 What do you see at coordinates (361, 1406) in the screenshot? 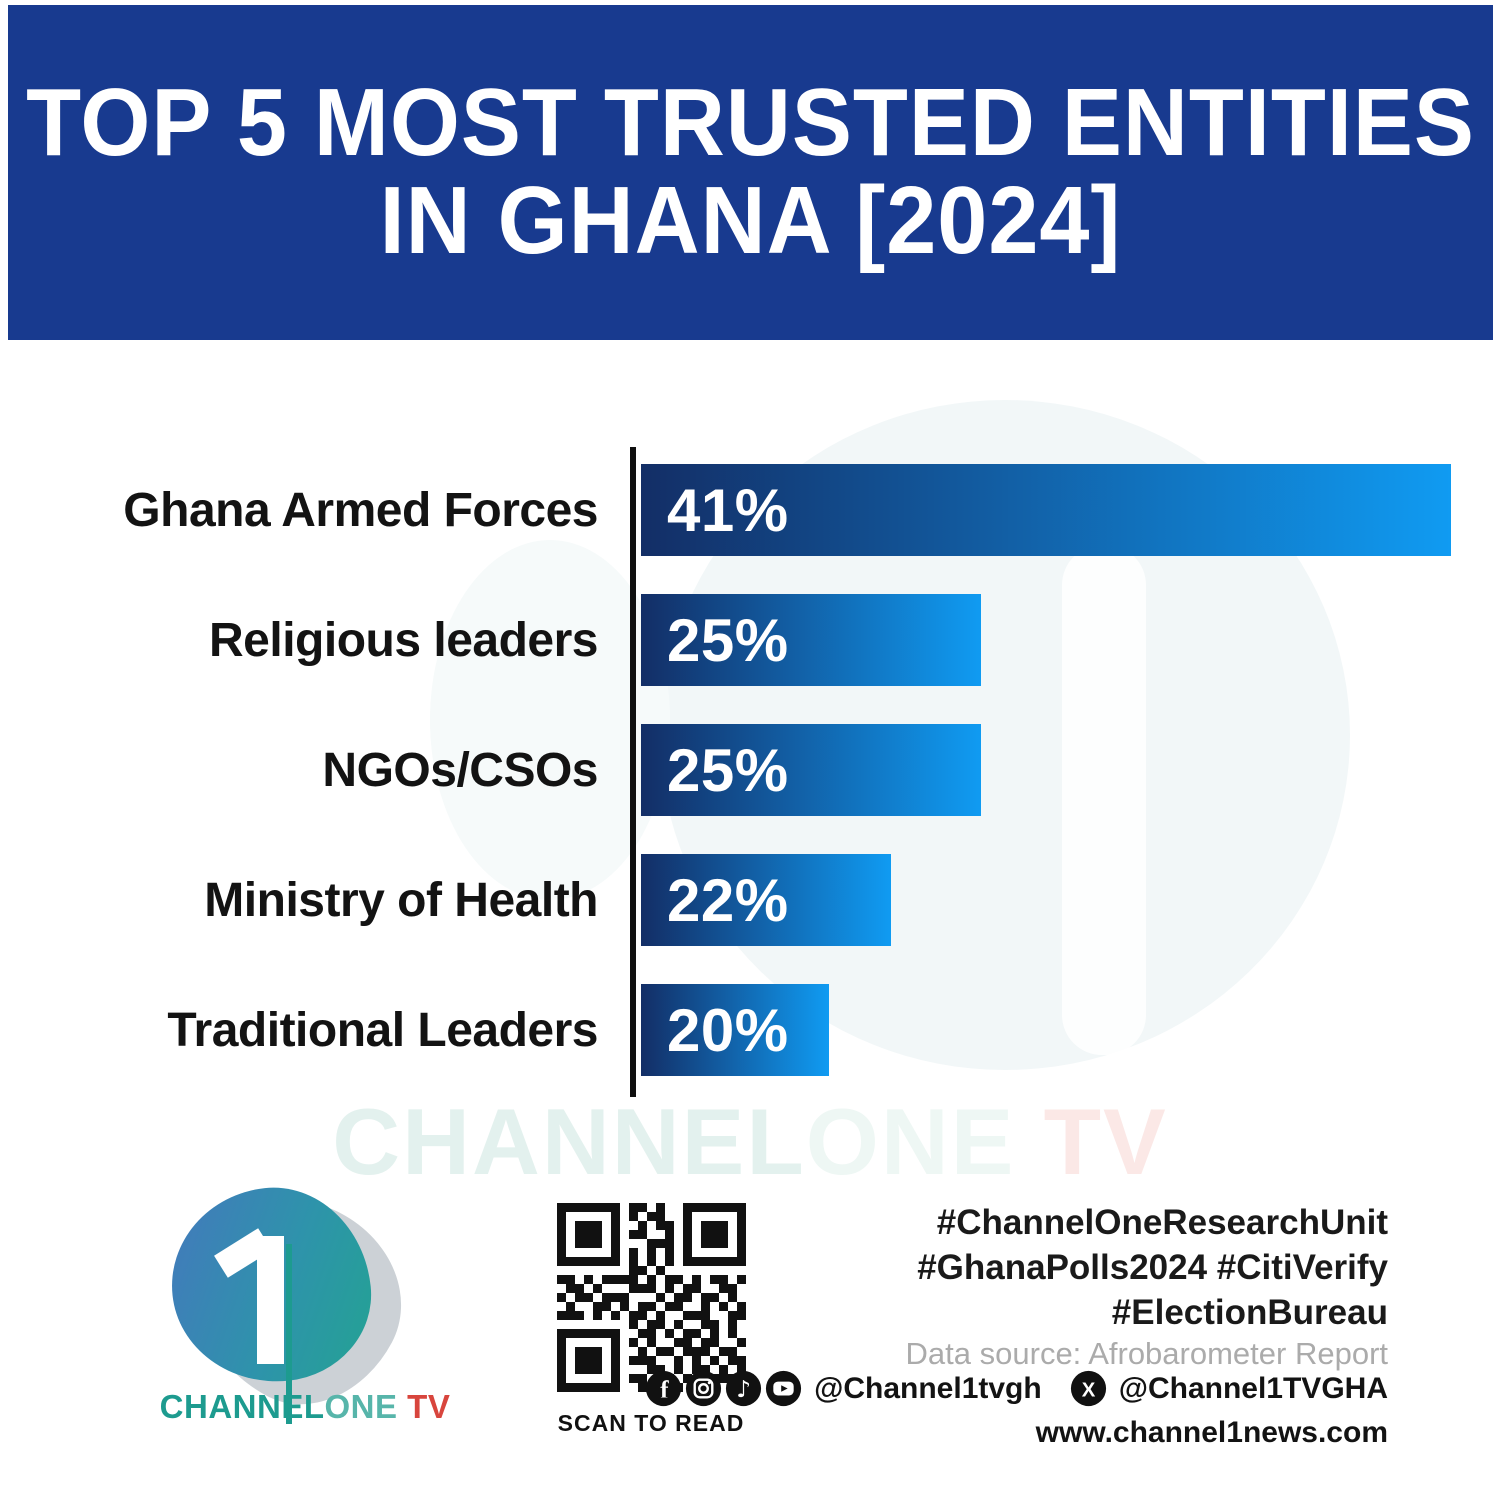
I see `logo-wordmark-one: ONE` at bounding box center [361, 1406].